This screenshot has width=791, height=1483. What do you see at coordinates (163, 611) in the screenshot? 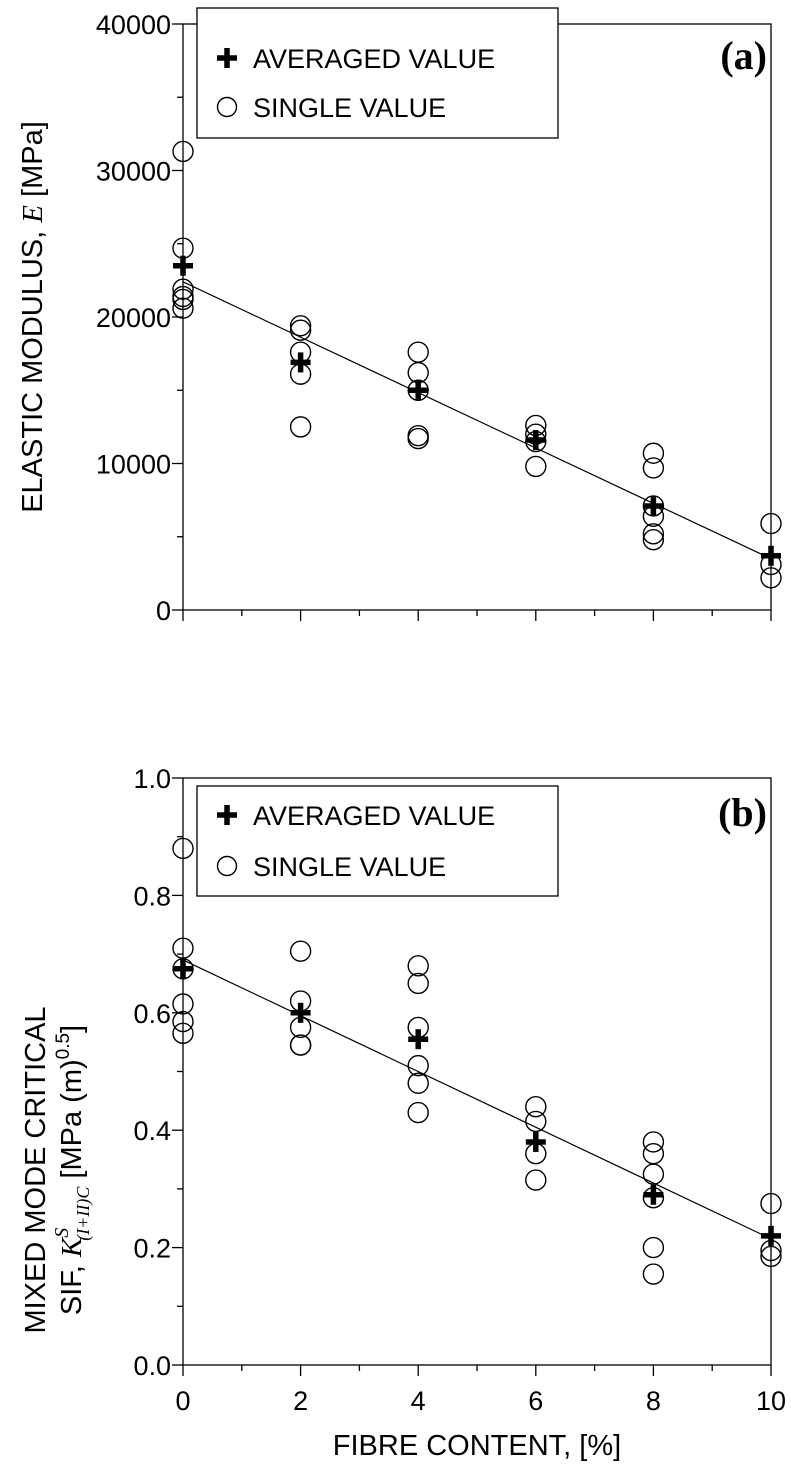
I see `y-tick-label: 0` at bounding box center [163, 611].